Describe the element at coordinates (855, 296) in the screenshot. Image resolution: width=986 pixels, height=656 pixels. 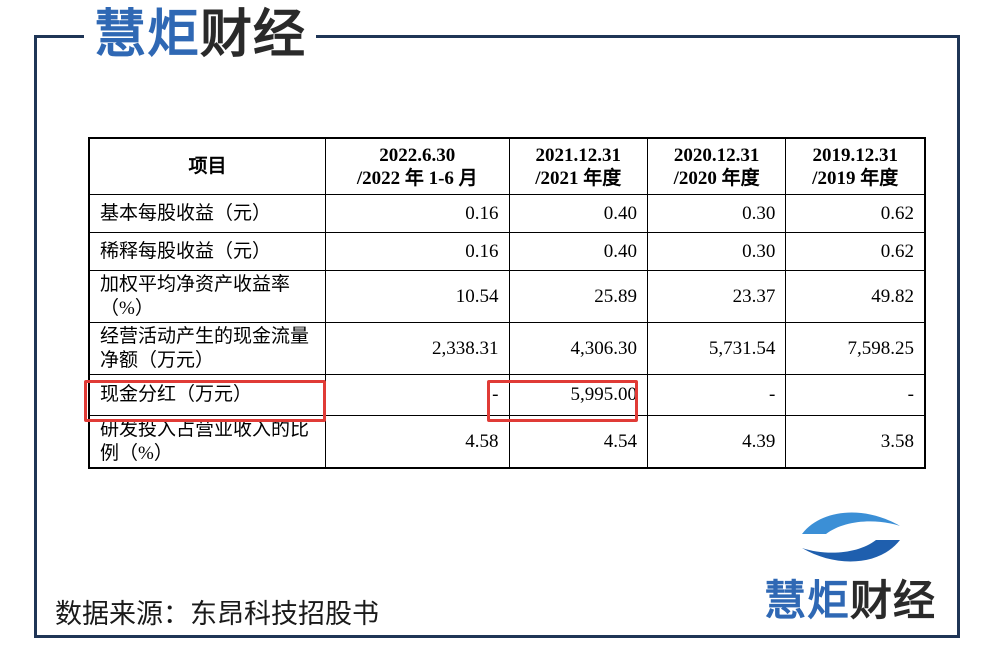
I see `cell-value: 49.82` at that location.